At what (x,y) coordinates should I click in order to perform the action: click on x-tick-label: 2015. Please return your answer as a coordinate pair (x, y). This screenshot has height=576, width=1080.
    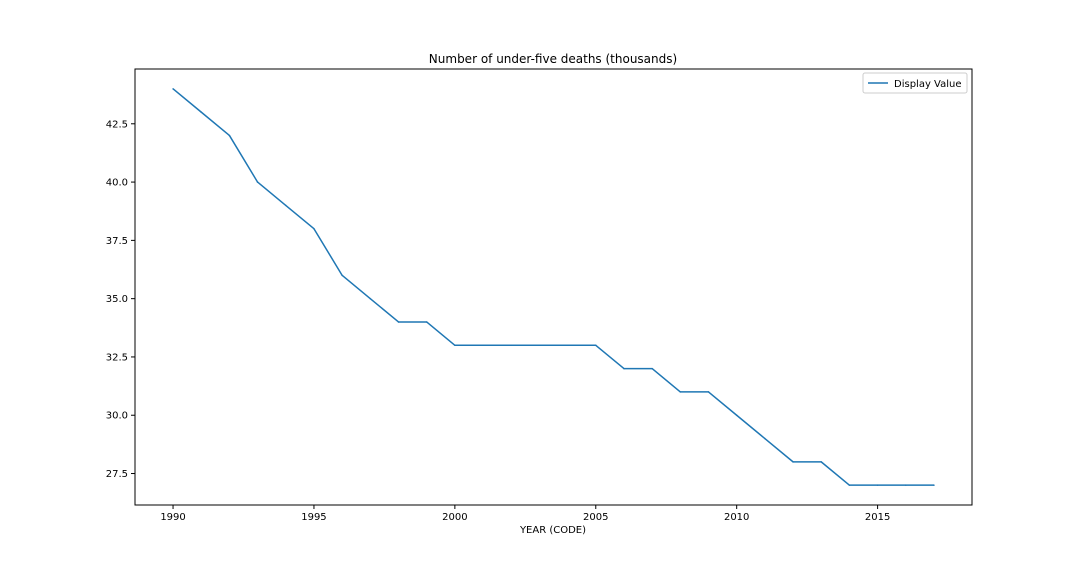
    Looking at the image, I should click on (877, 517).